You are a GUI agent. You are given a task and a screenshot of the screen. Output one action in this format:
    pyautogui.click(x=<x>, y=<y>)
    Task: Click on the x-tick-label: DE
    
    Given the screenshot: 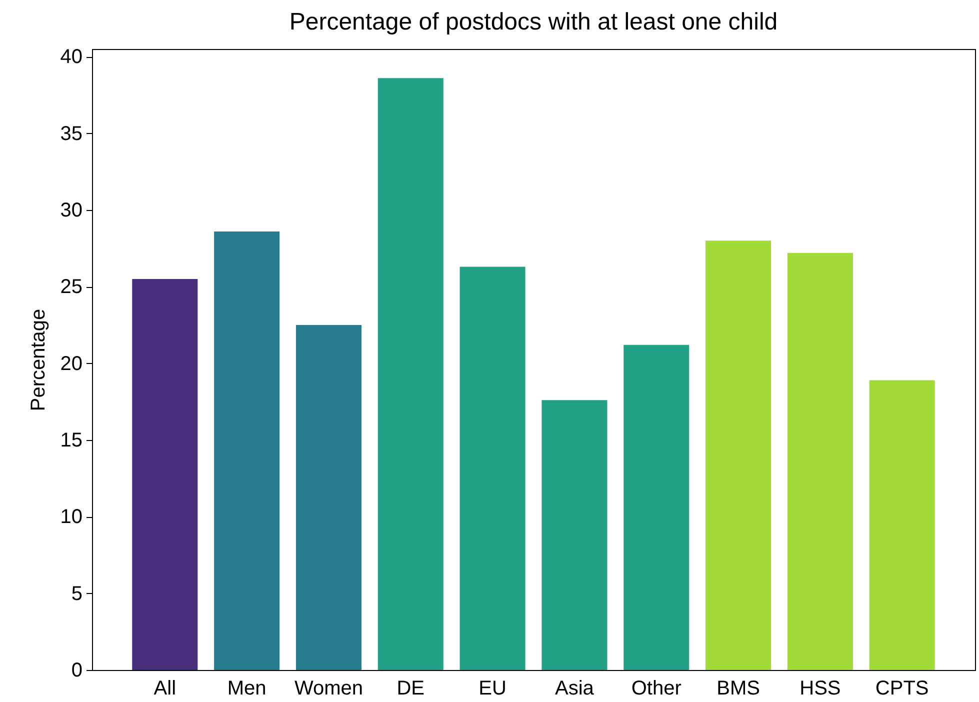 What is the action you would take?
    pyautogui.click(x=410, y=689)
    